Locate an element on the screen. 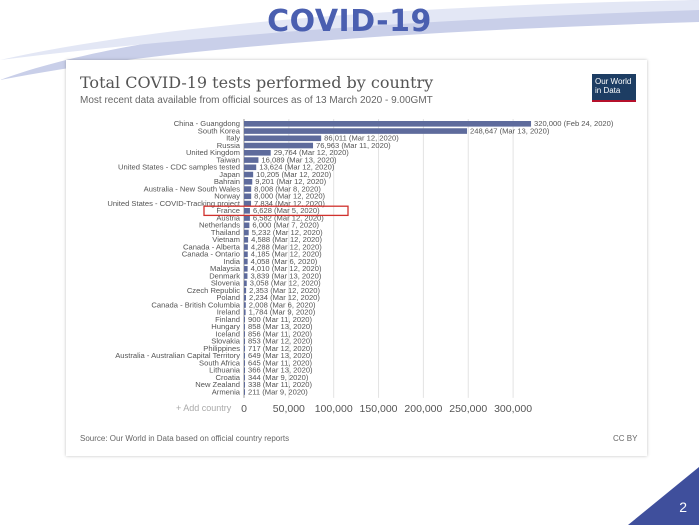 Image resolution: width=699 pixels, height=525 pixels. category-label: Vietnam is located at coordinates (226, 239).